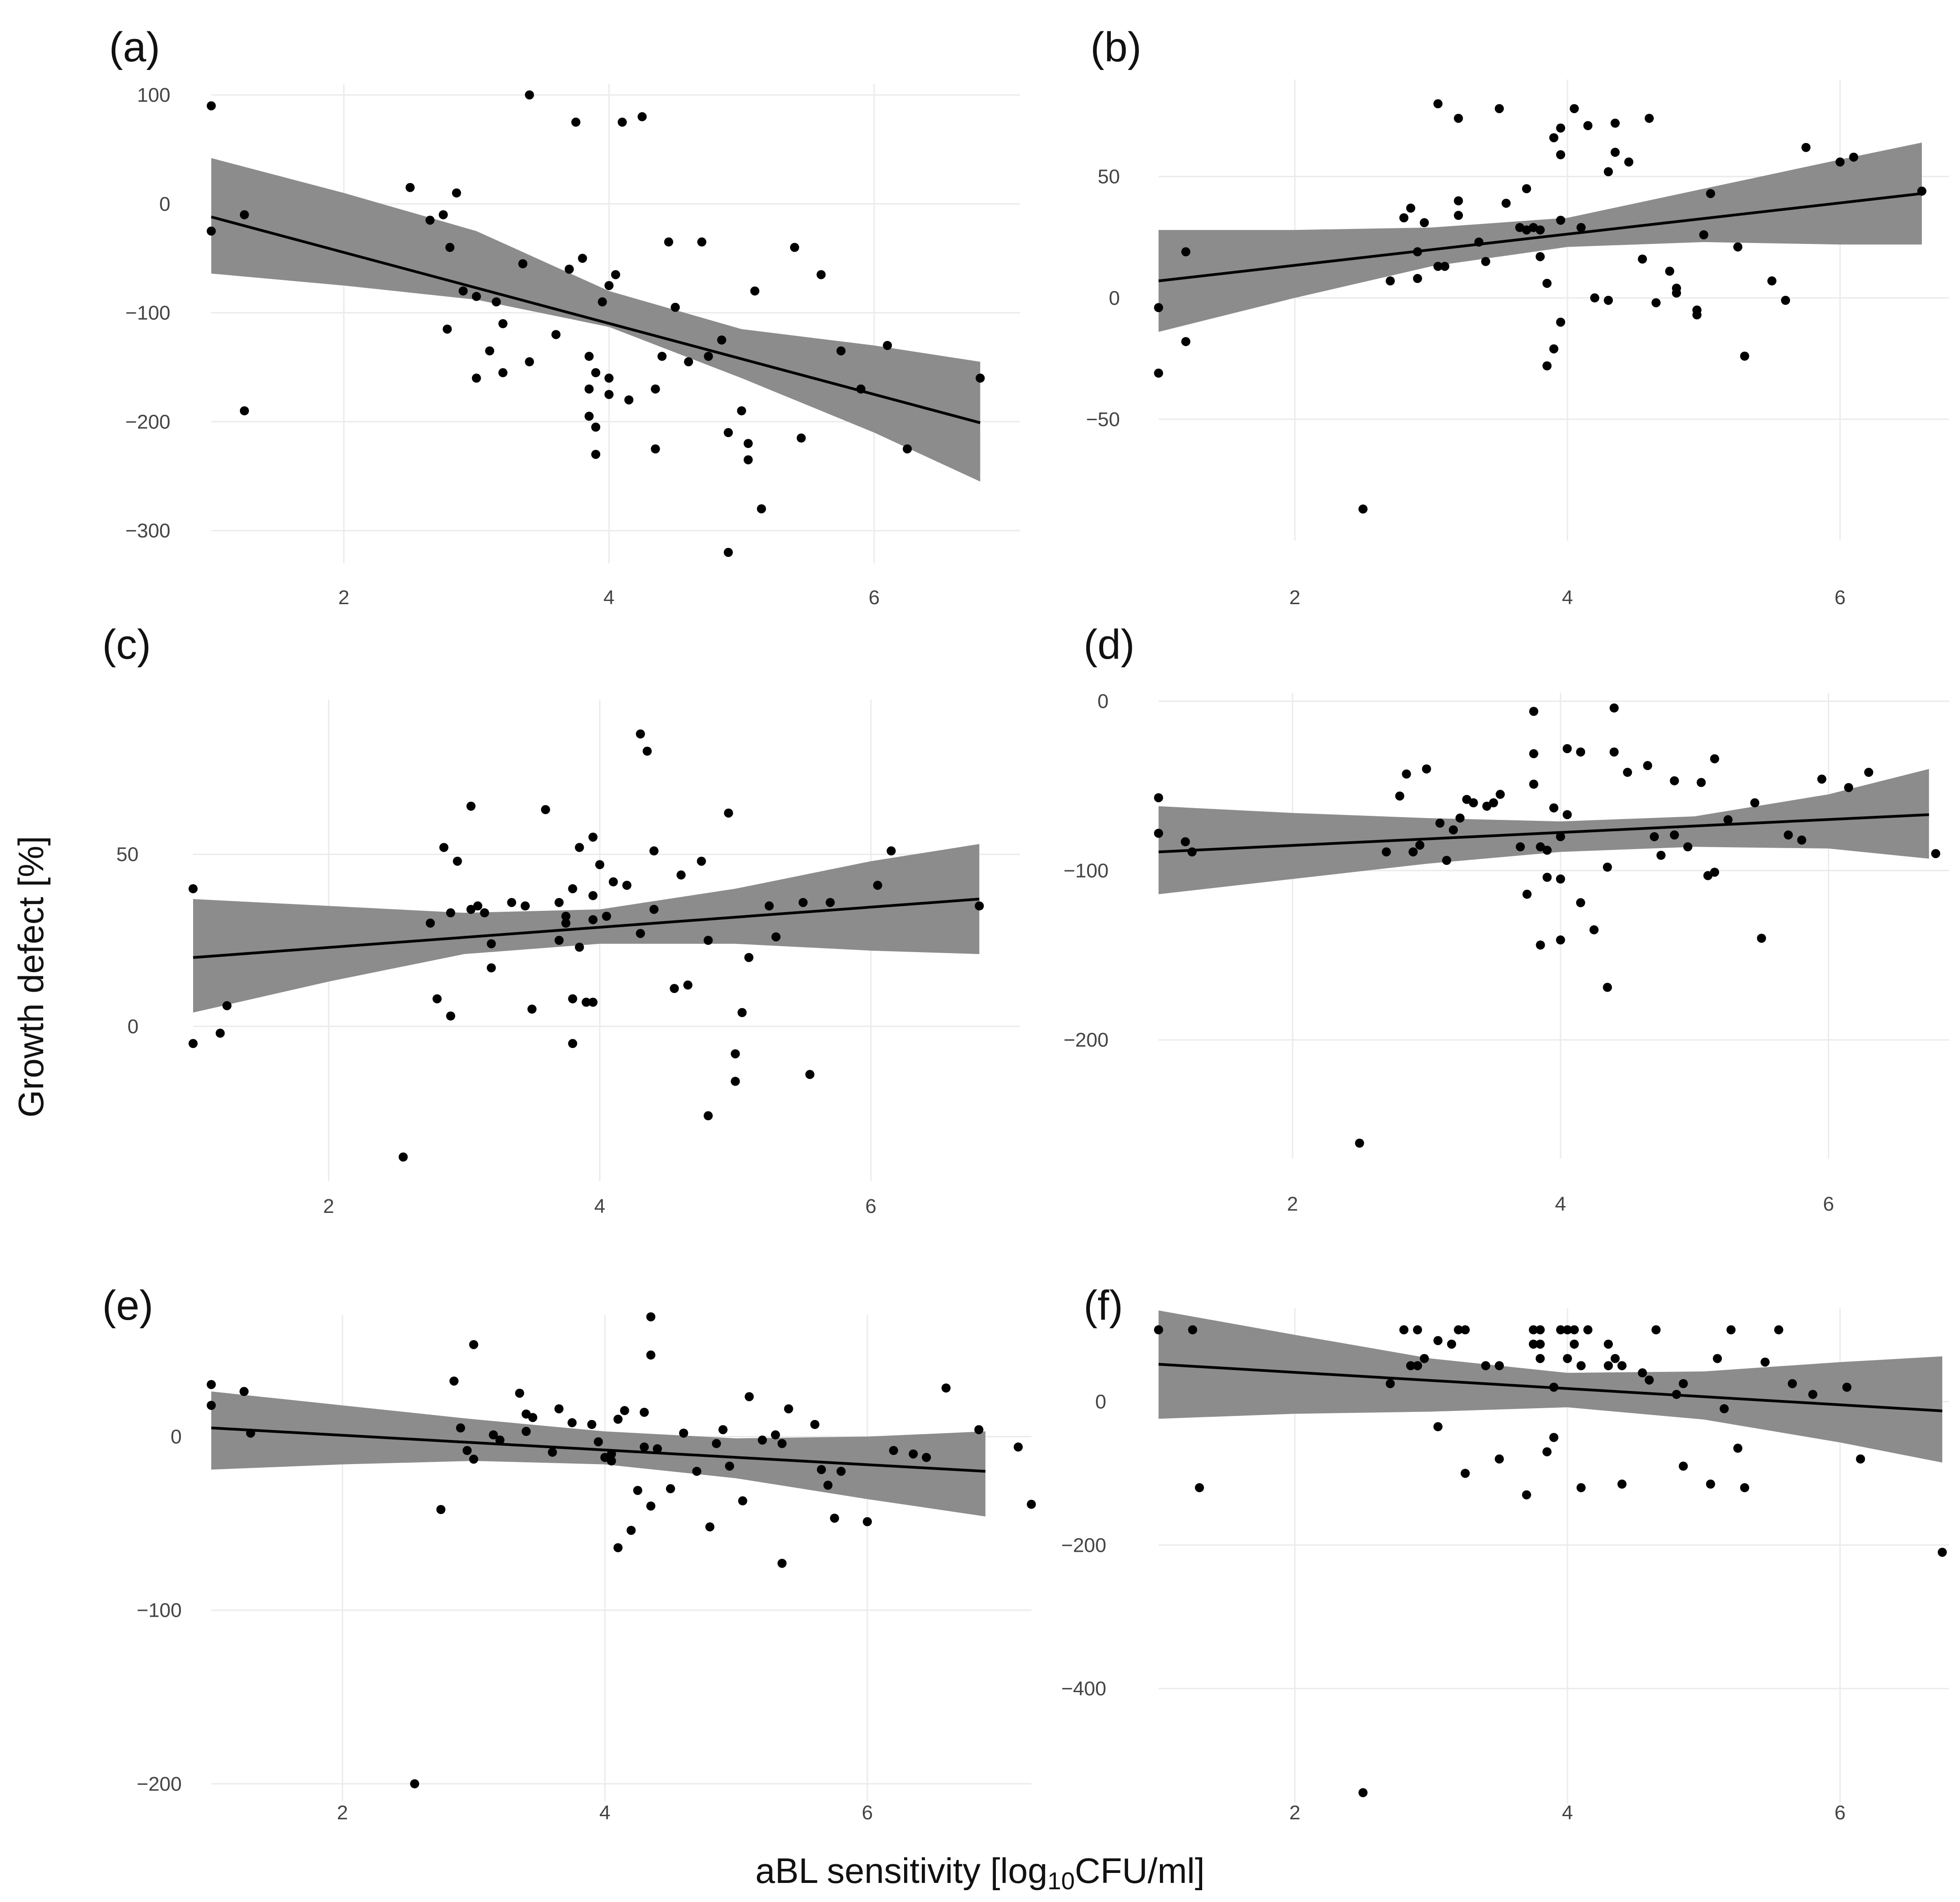  Describe the element at coordinates (1828, 1204) in the screenshot. I see `x-tick-label: 6` at that location.